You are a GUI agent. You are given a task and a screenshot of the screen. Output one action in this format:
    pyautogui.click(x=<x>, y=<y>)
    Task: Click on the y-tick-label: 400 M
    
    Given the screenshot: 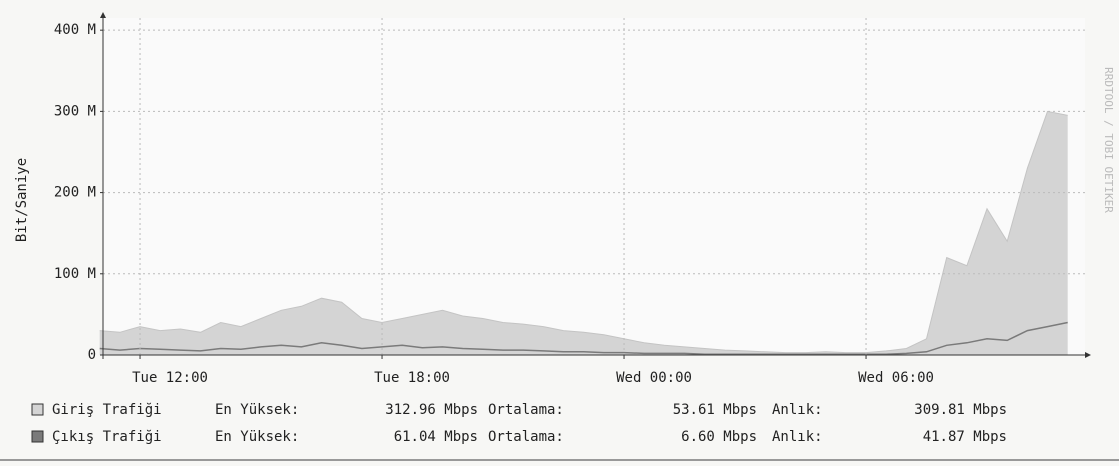 What is the action you would take?
    pyautogui.click(x=75, y=30)
    